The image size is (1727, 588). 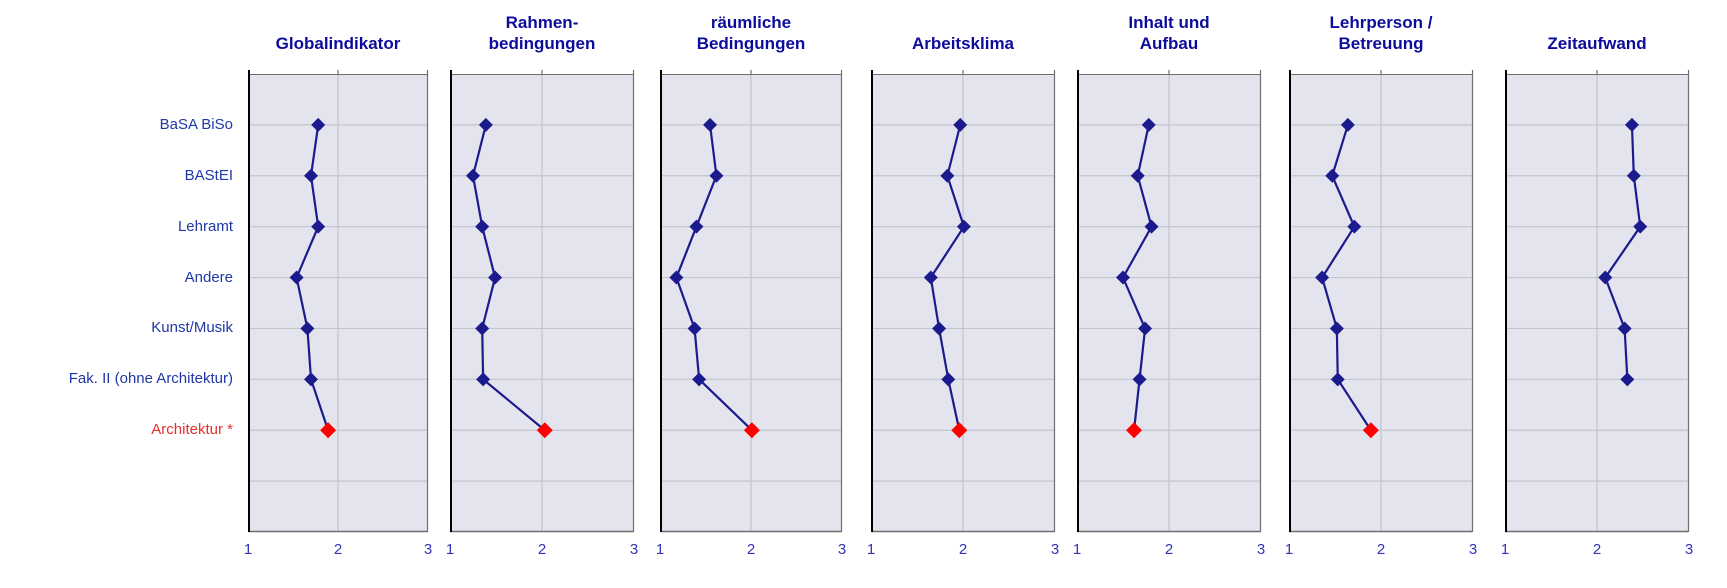 What do you see at coordinates (542, 33) in the screenshot?
I see `panel-title: Rahmen- bedingungen` at bounding box center [542, 33].